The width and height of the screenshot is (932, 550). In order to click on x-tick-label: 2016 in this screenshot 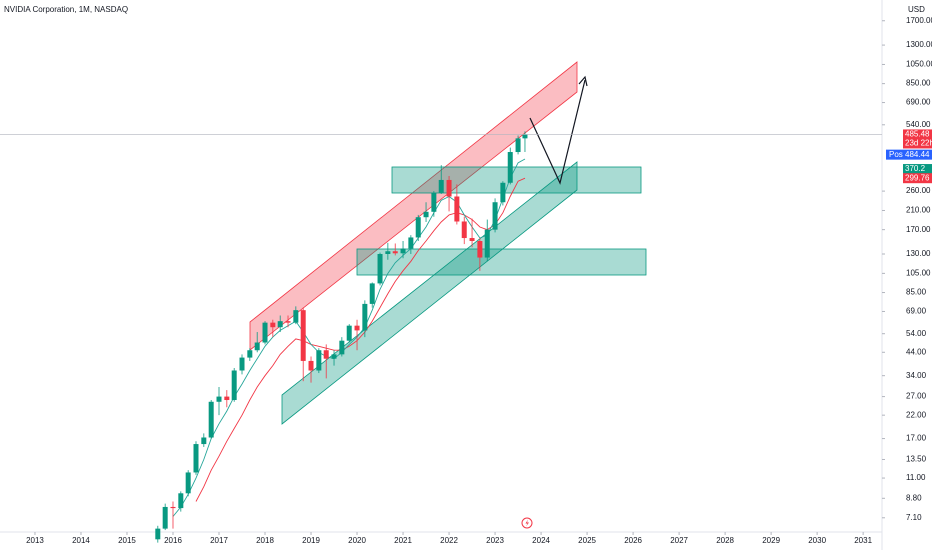, I will do `click(173, 540)`.